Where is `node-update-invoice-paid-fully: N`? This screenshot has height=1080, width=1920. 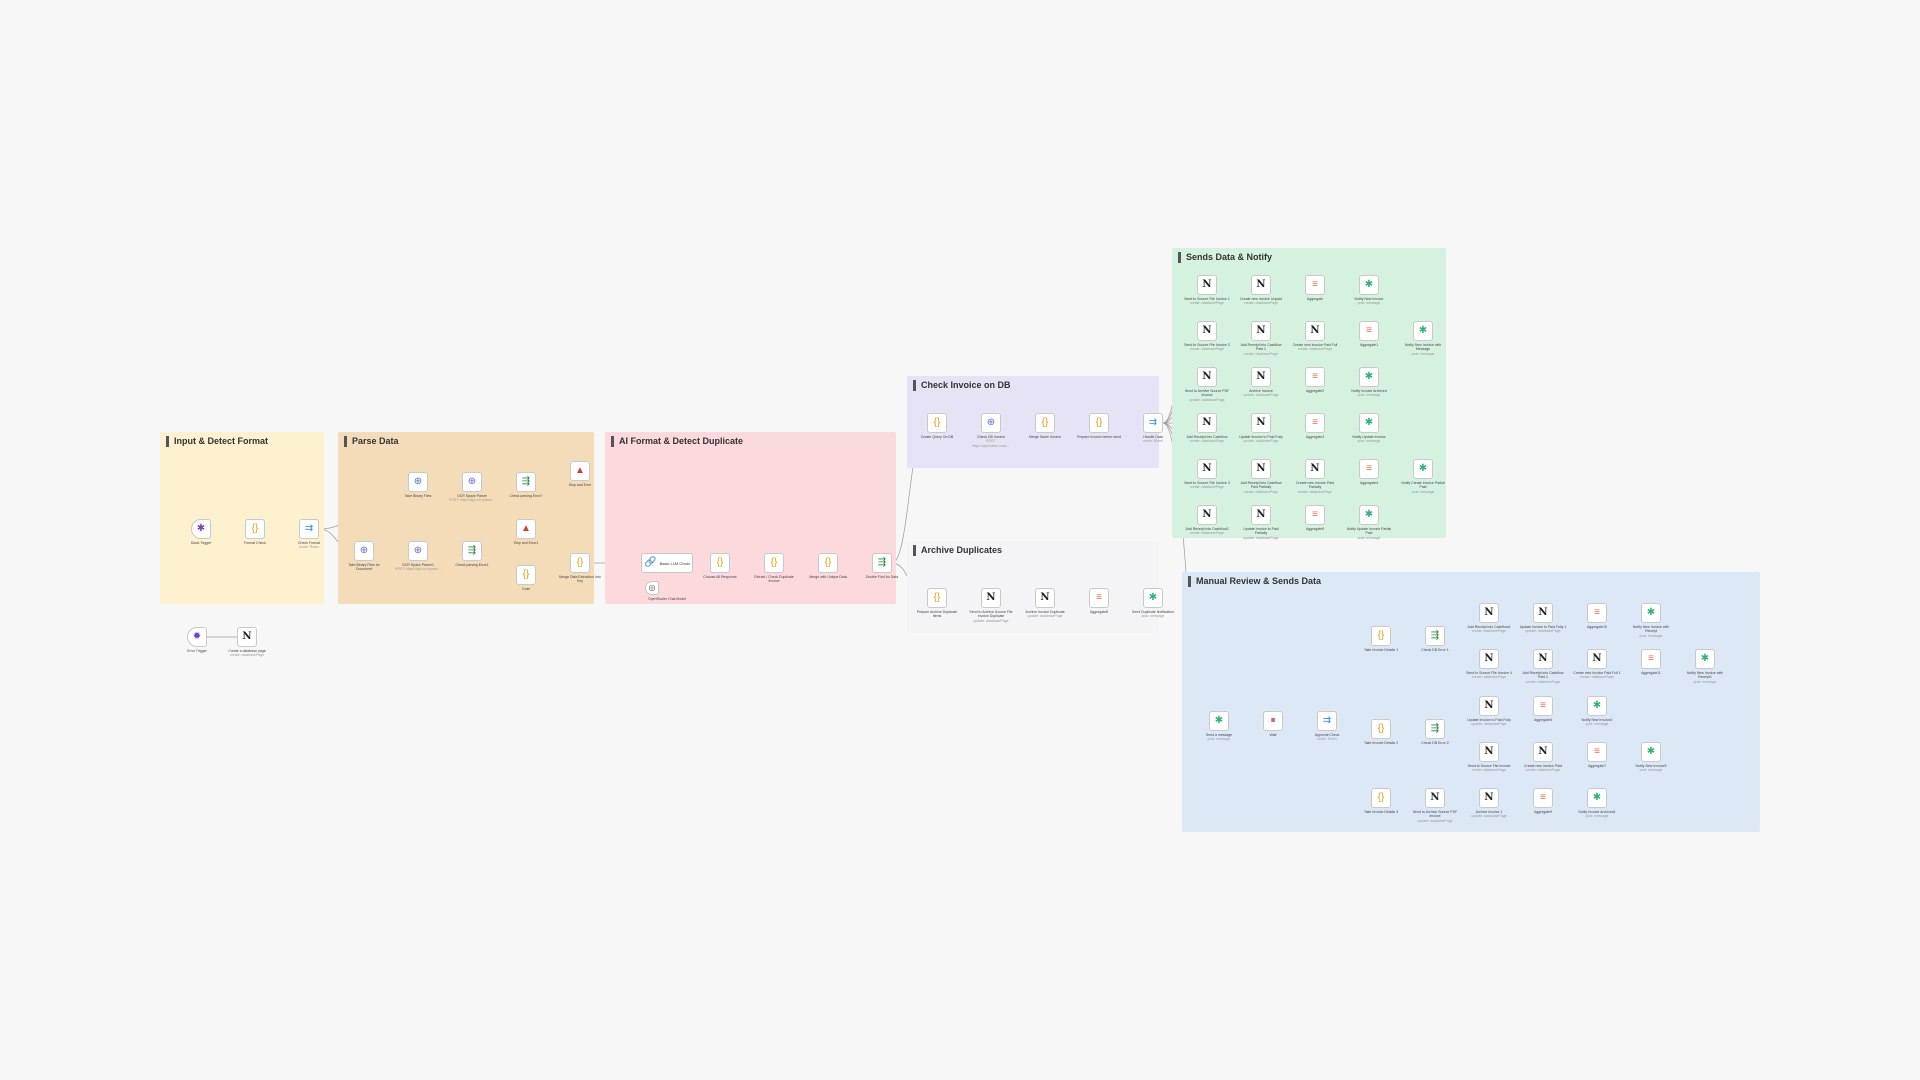 node-update-invoice-paid-fully: N is located at coordinates (1261, 423).